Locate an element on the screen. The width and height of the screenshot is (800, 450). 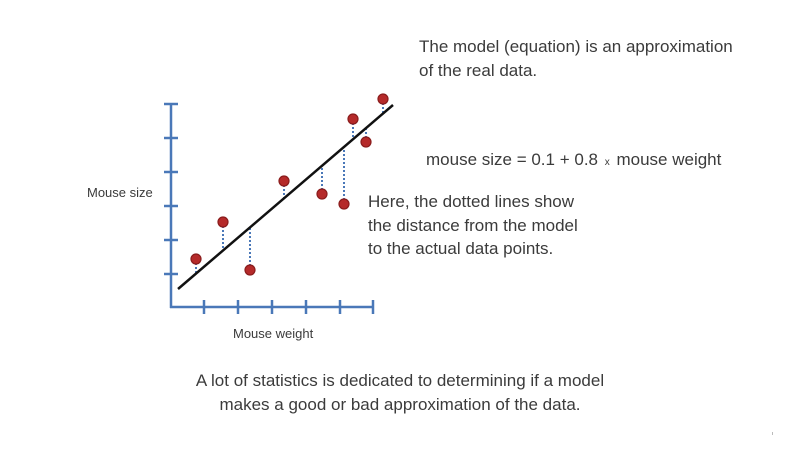
axes is located at coordinates (269, 208).